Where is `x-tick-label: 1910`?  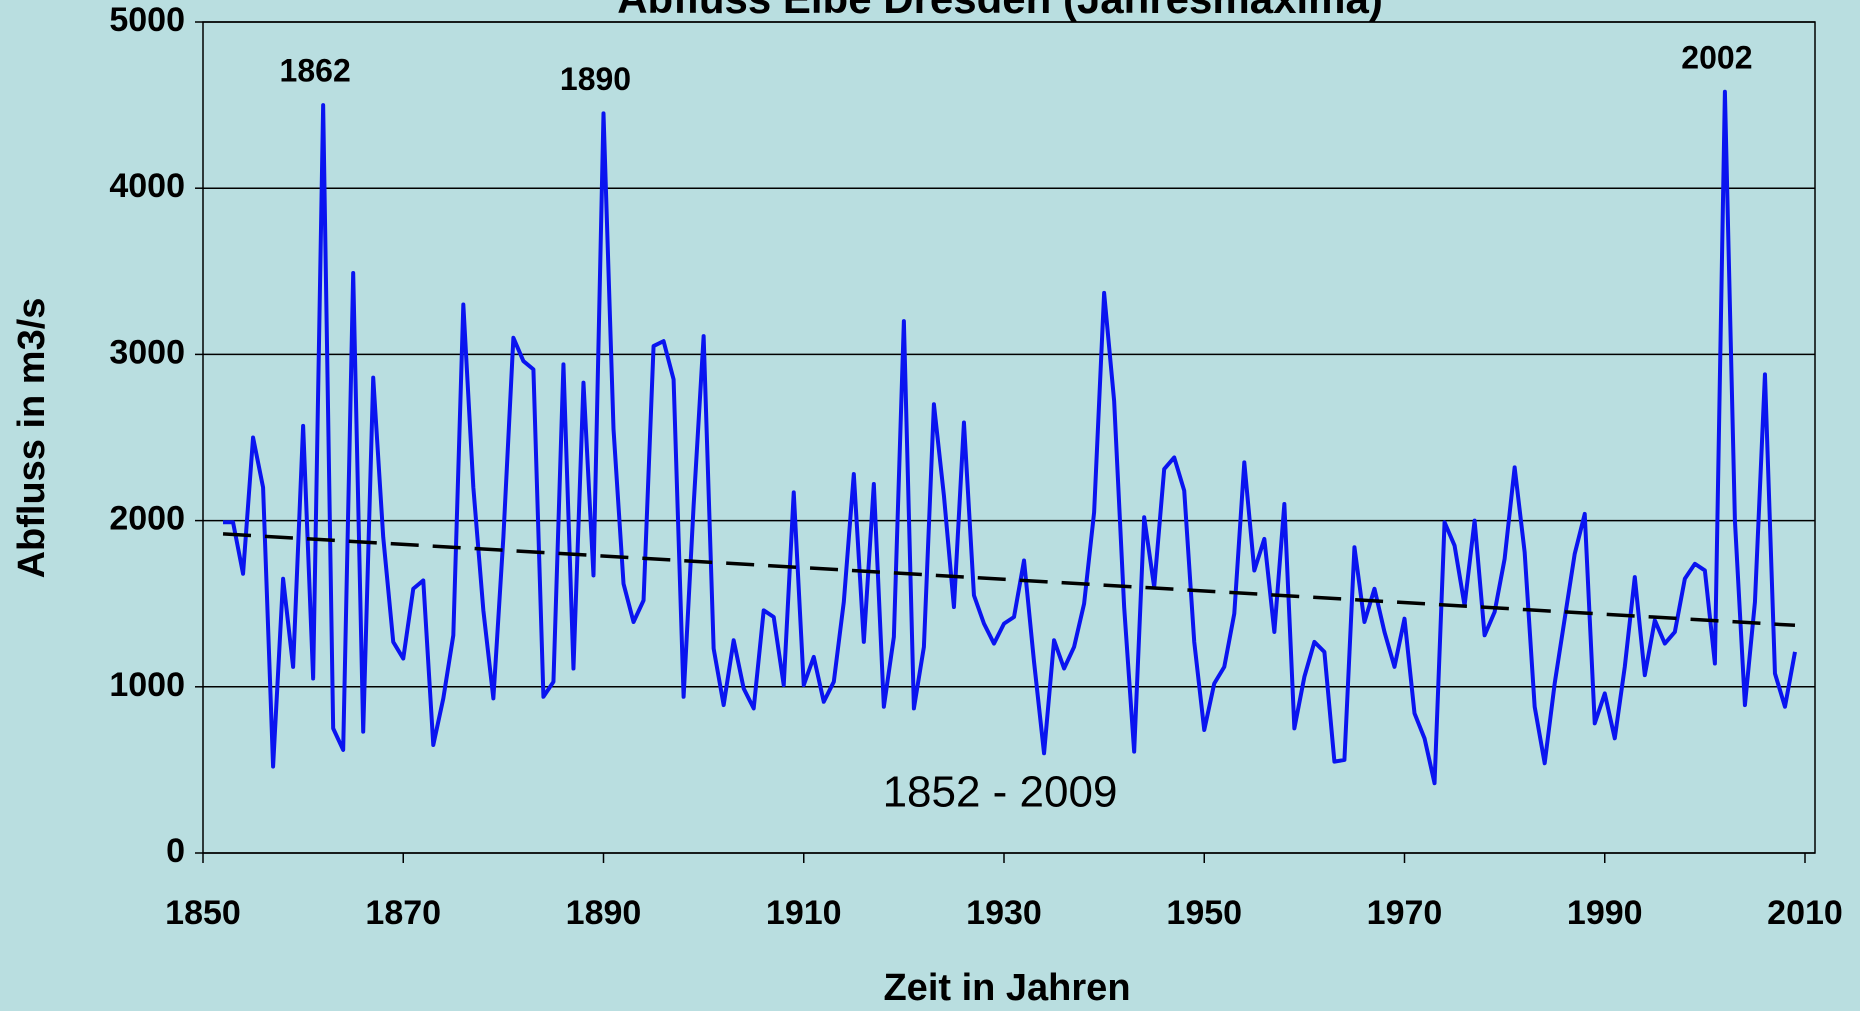
x-tick-label: 1910 is located at coordinates (804, 913).